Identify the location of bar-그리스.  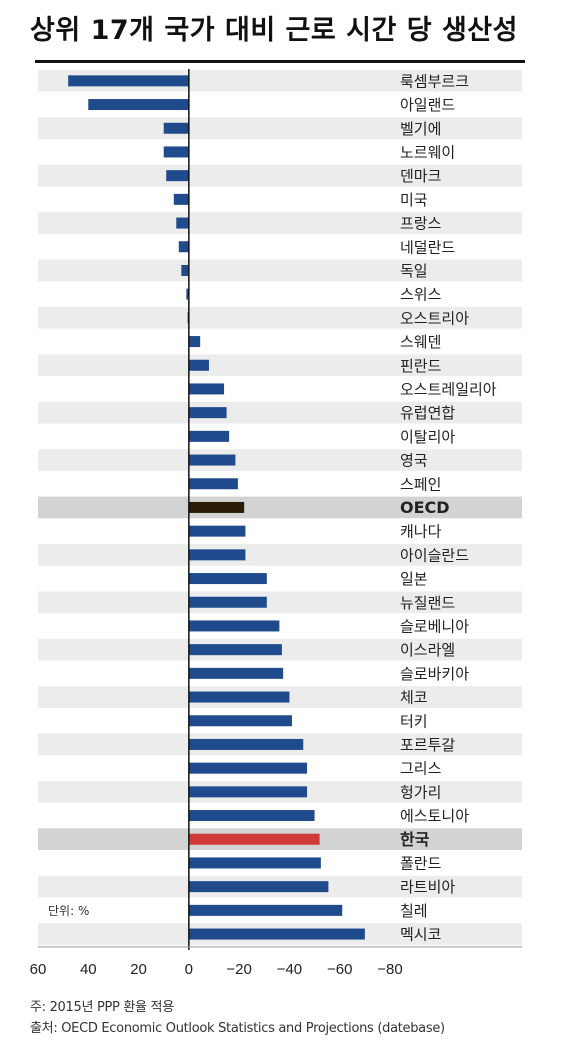
(248, 768).